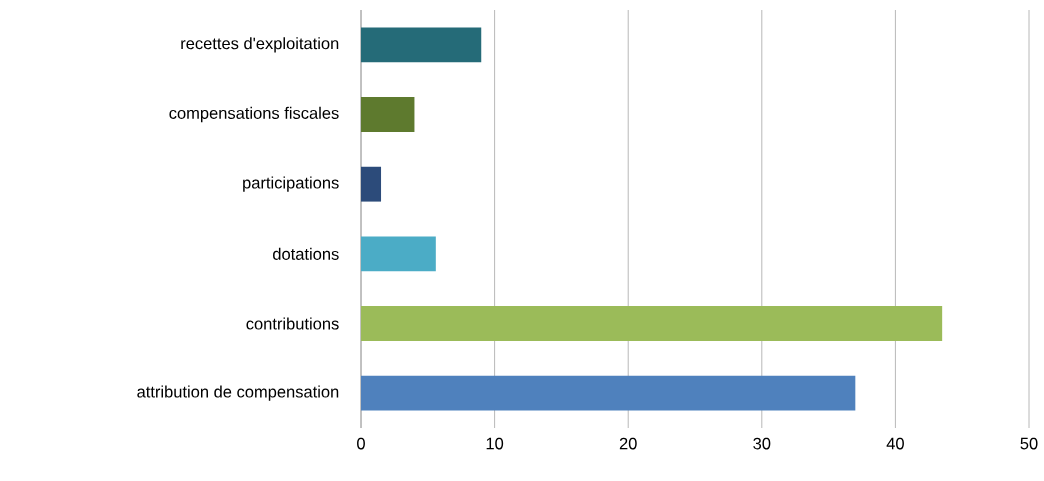  Describe the element at coordinates (254, 114) in the screenshot. I see `y-tick-label: compensations fiscales` at that location.